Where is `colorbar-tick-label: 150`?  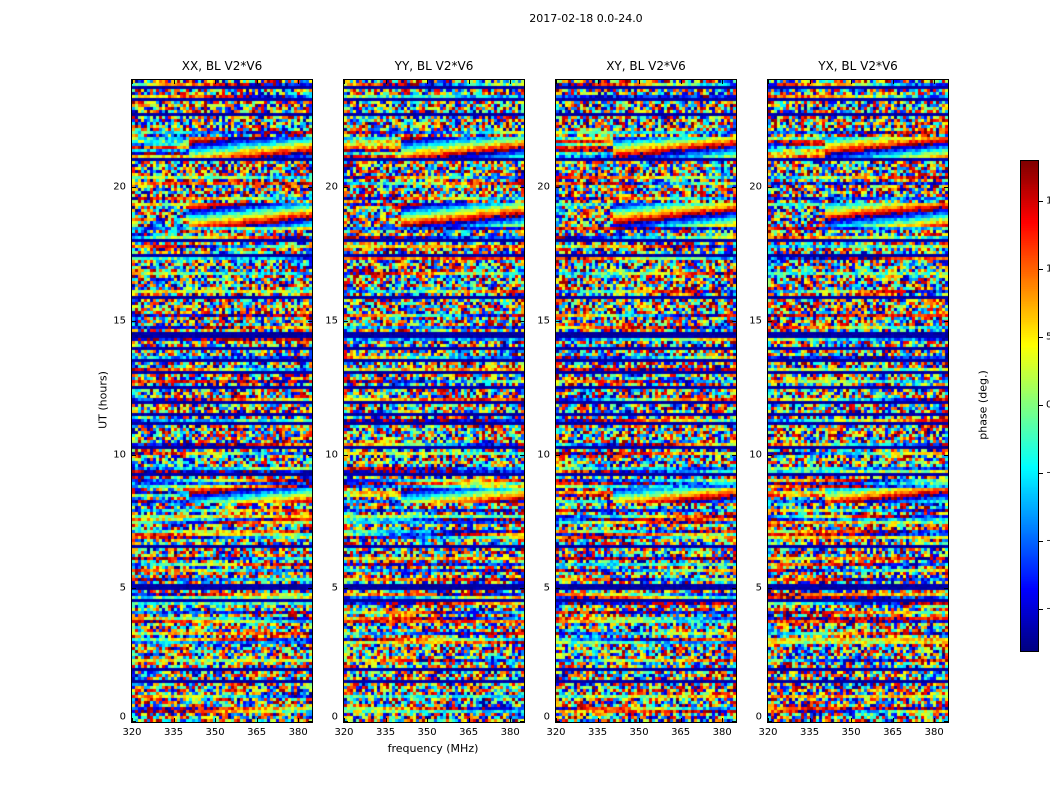 colorbar-tick-label: 150 is located at coordinates (1048, 201).